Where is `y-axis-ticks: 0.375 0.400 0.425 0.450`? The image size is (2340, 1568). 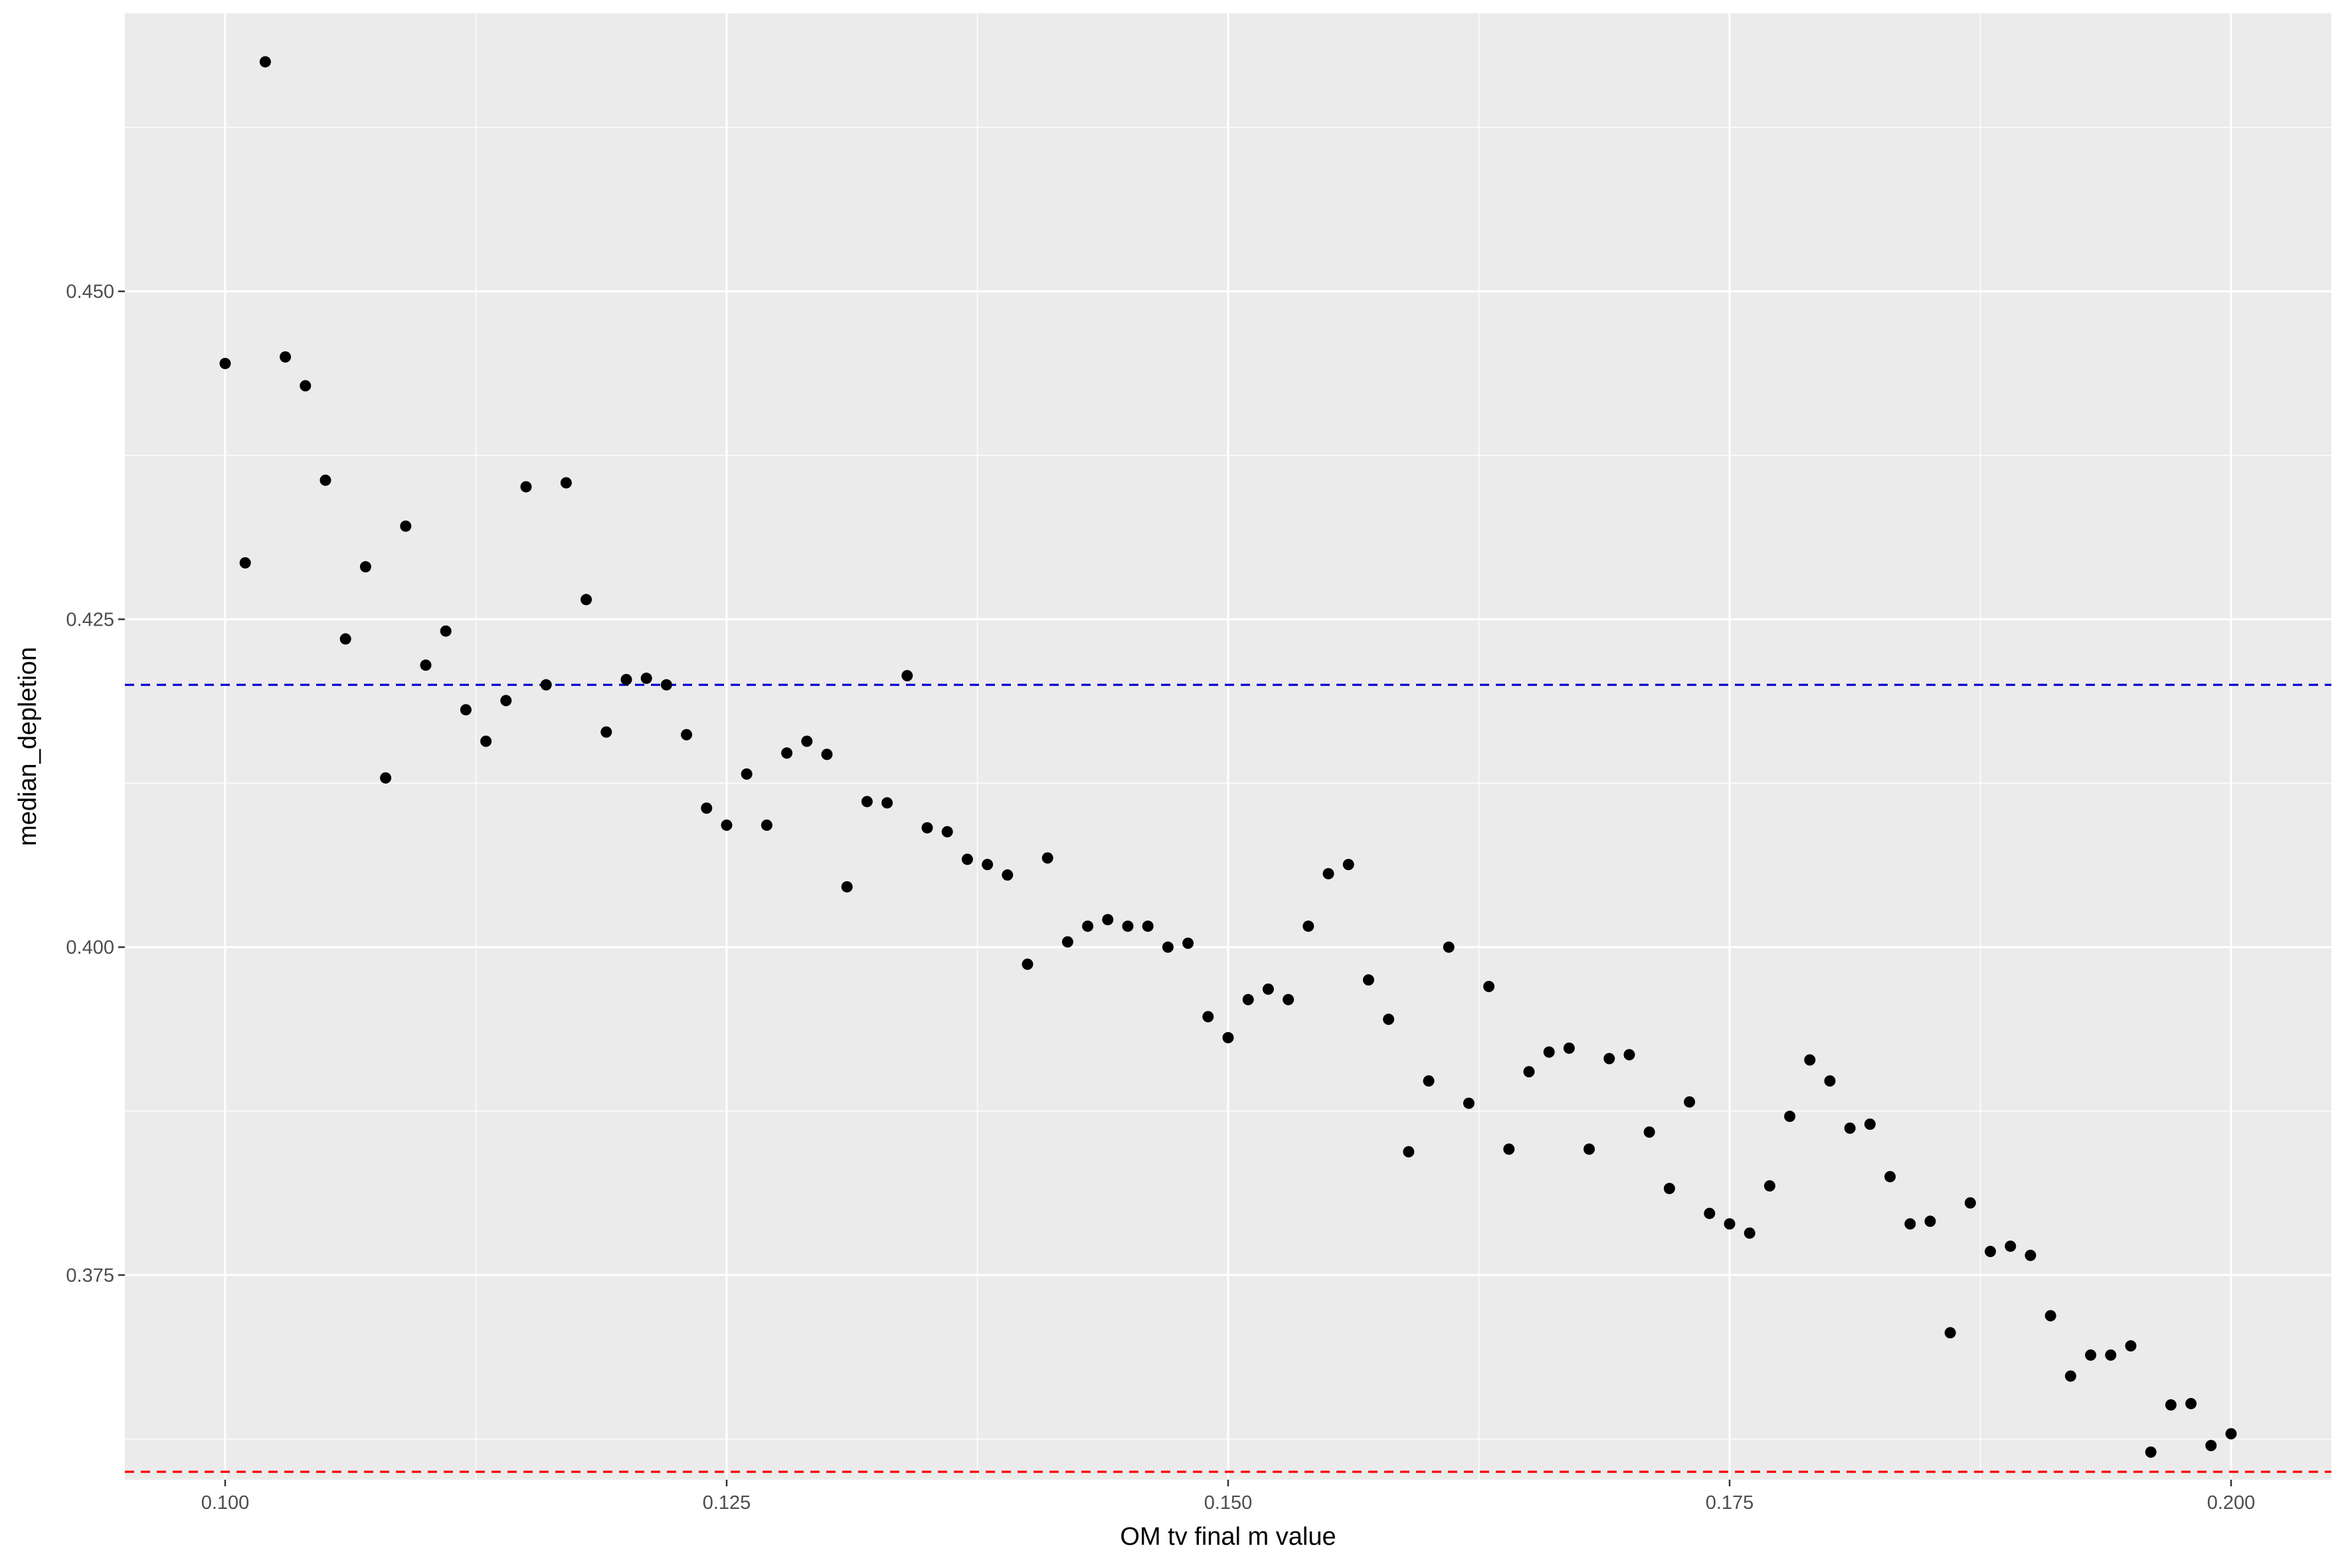 y-axis-ticks: 0.375 0.400 0.425 0.450 is located at coordinates (95, 784).